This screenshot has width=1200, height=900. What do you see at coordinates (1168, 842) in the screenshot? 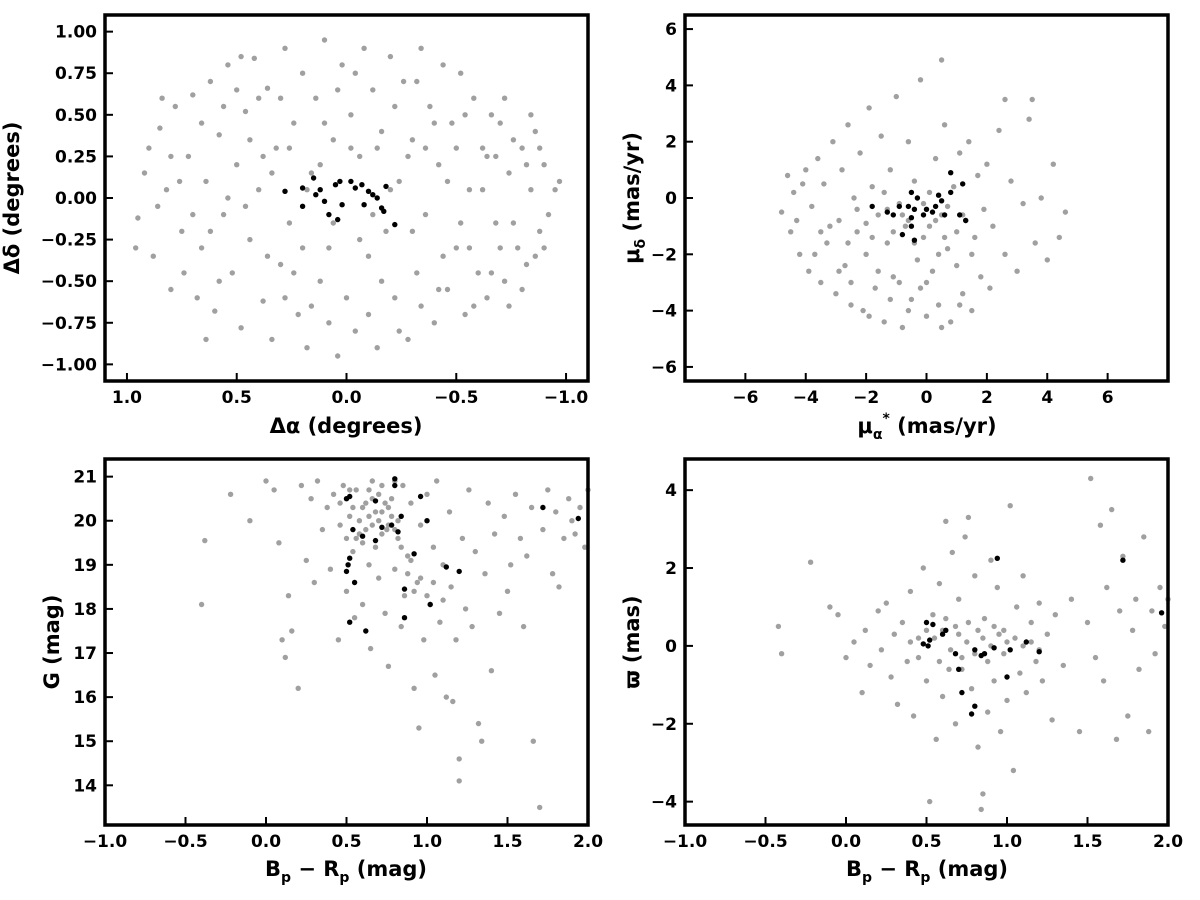
I see `x-tick-label: 2.0` at bounding box center [1168, 842].